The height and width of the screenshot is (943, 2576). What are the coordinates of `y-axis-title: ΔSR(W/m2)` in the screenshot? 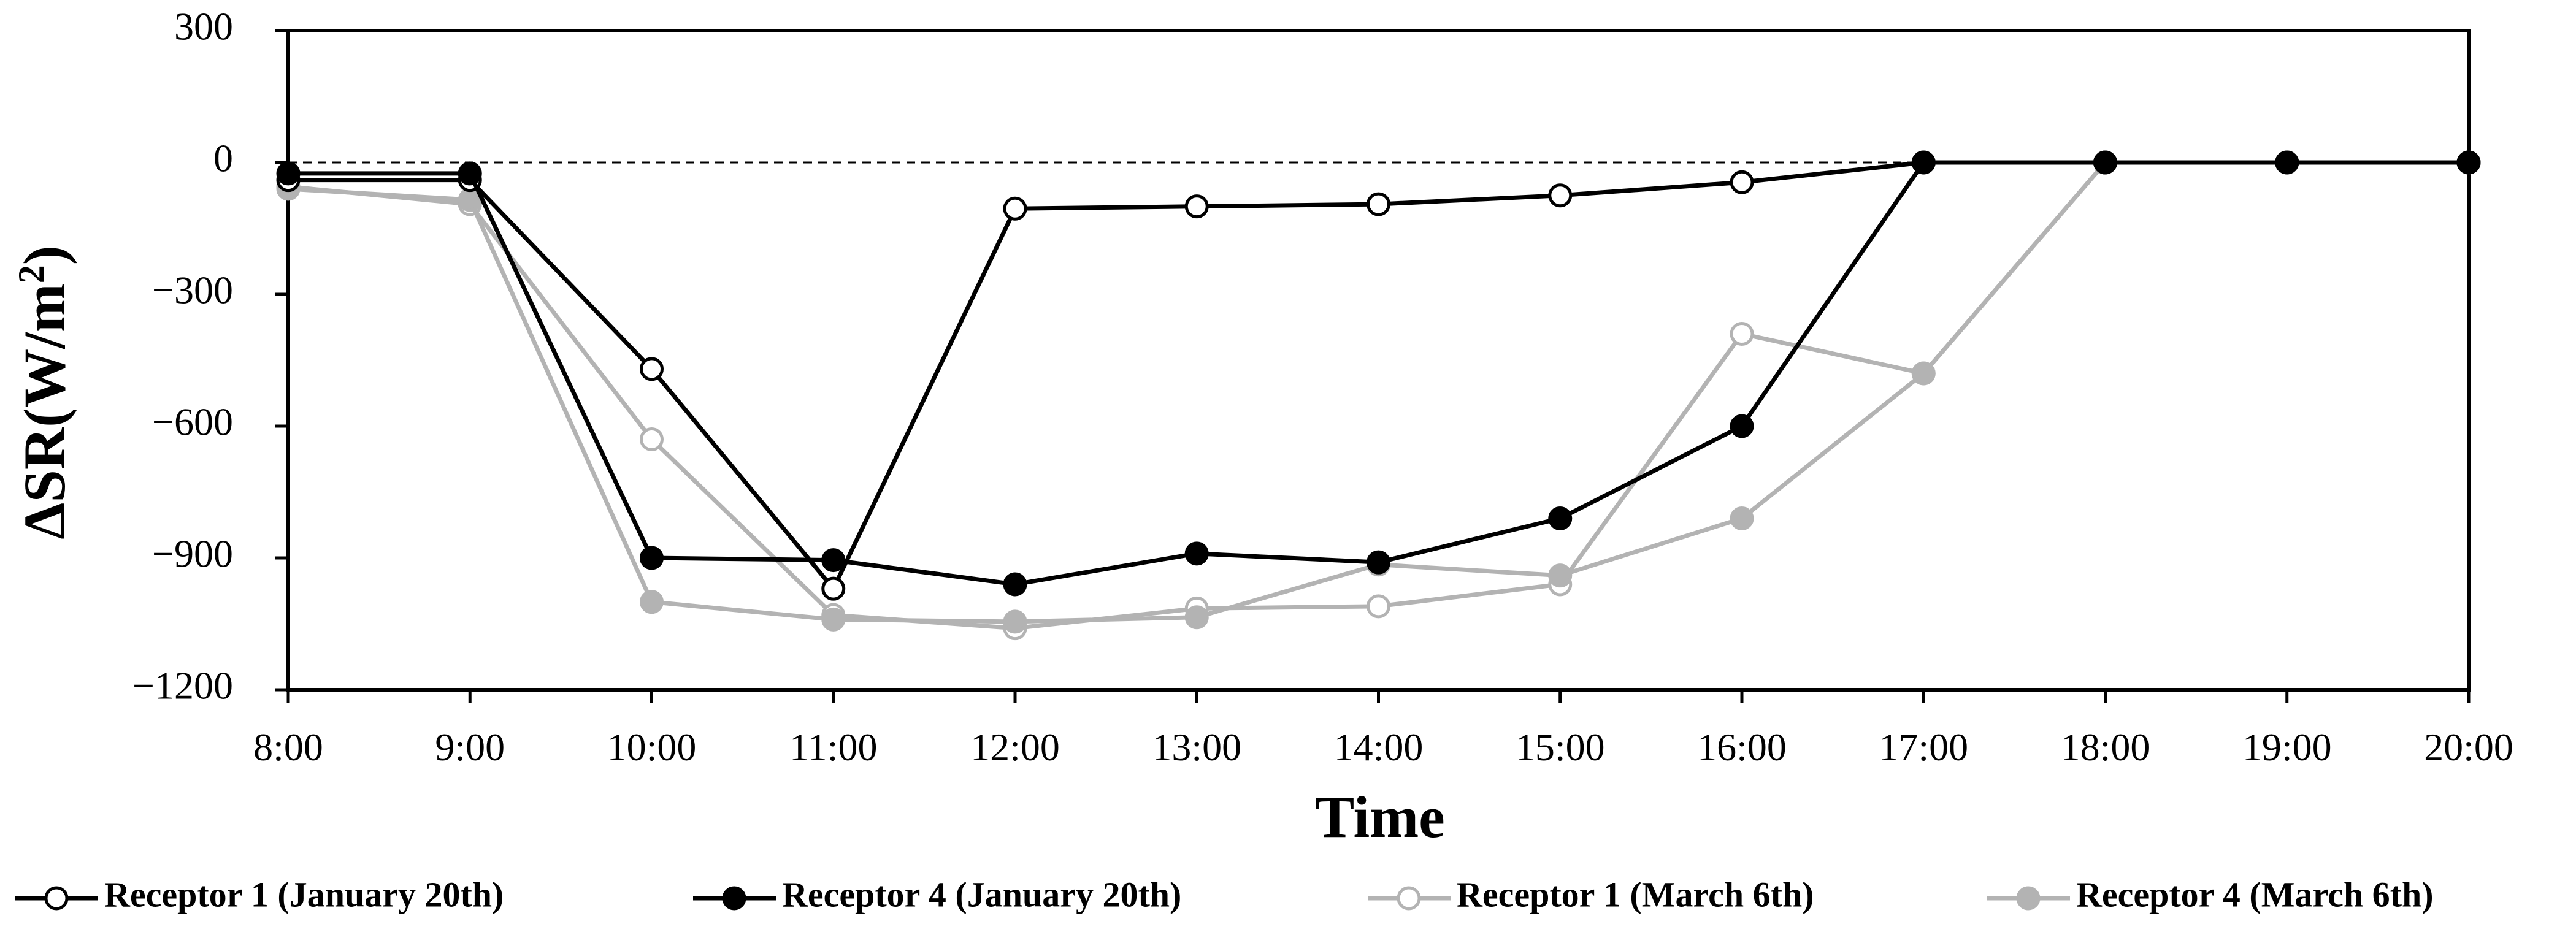 It's located at (44, 392).